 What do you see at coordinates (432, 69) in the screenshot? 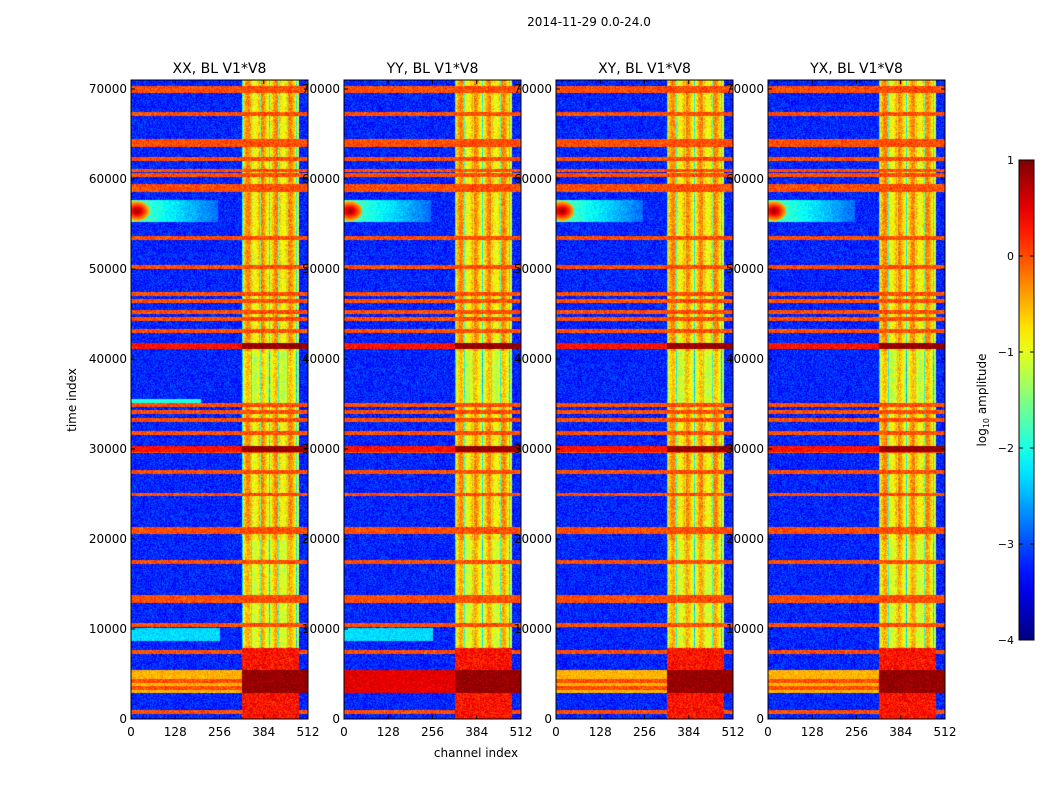
I see `panel-title: YY, BL V1*V8` at bounding box center [432, 69].